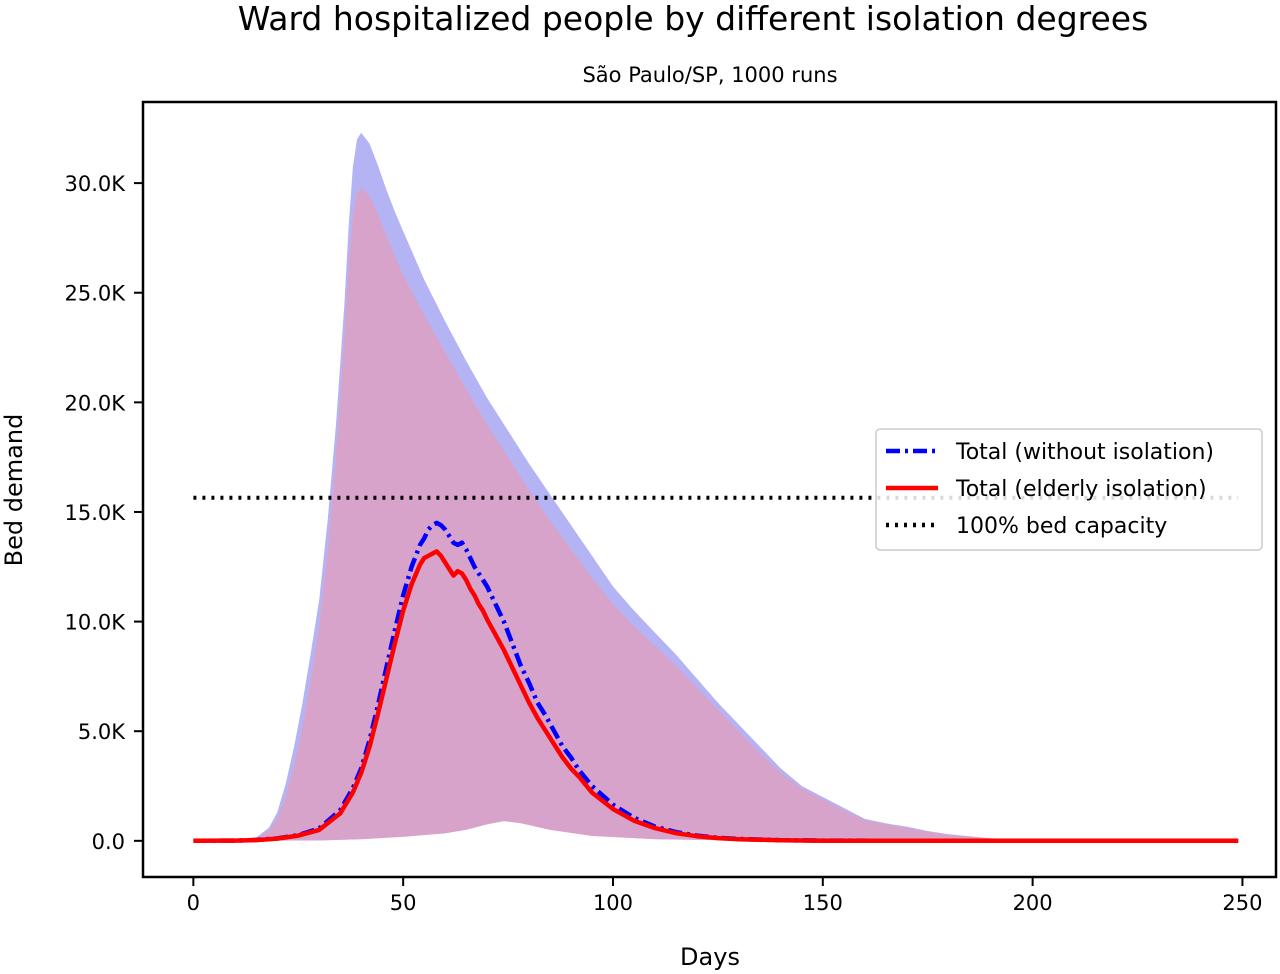  Describe the element at coordinates (613, 903) in the screenshot. I see `x-tick-label: 100` at that location.